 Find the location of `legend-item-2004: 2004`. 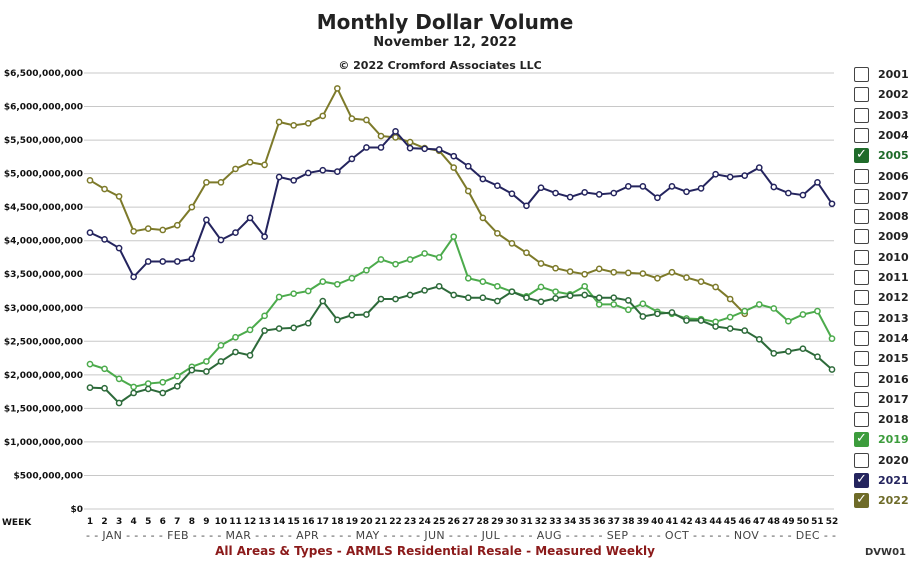

legend-item-2004: 2004 is located at coordinates (887, 136).